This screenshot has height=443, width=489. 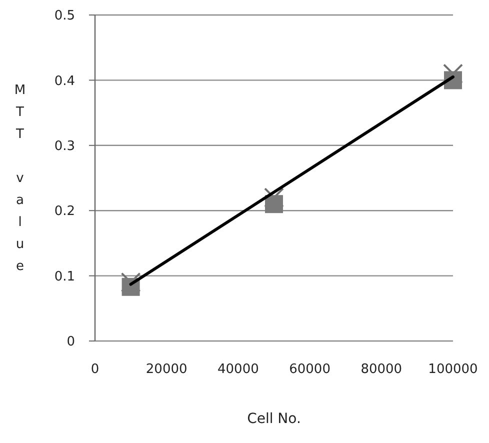 What do you see at coordinates (95, 369) in the screenshot?
I see `x-tick-label: 0` at bounding box center [95, 369].